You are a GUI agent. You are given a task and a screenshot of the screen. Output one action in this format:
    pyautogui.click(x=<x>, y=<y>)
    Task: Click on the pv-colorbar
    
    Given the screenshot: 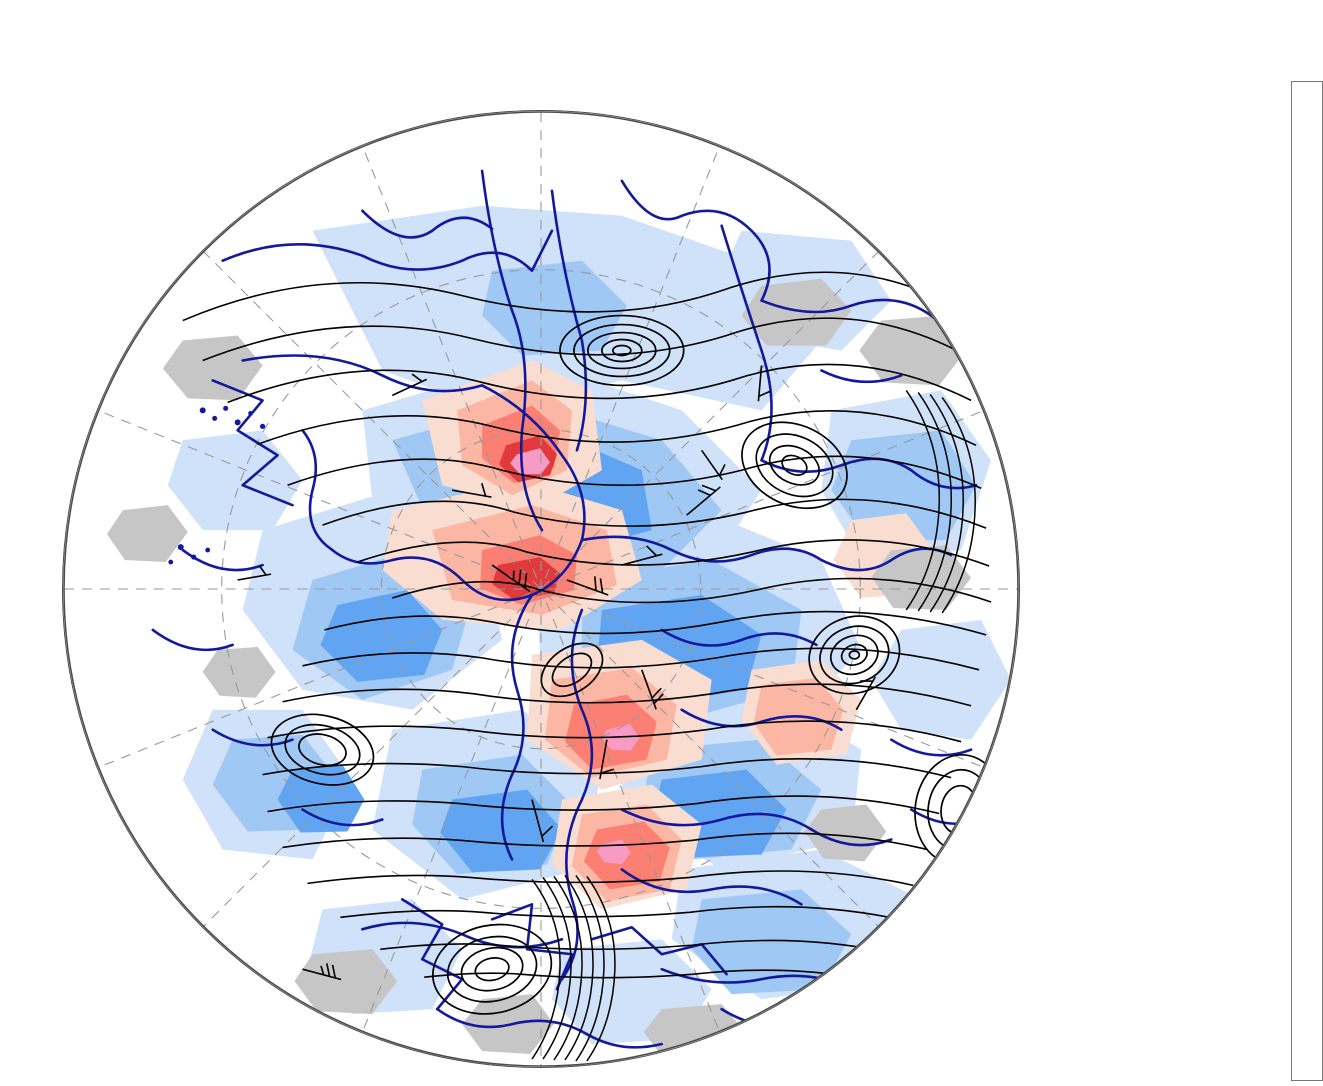 What is the action you would take?
    pyautogui.click(x=1307, y=581)
    